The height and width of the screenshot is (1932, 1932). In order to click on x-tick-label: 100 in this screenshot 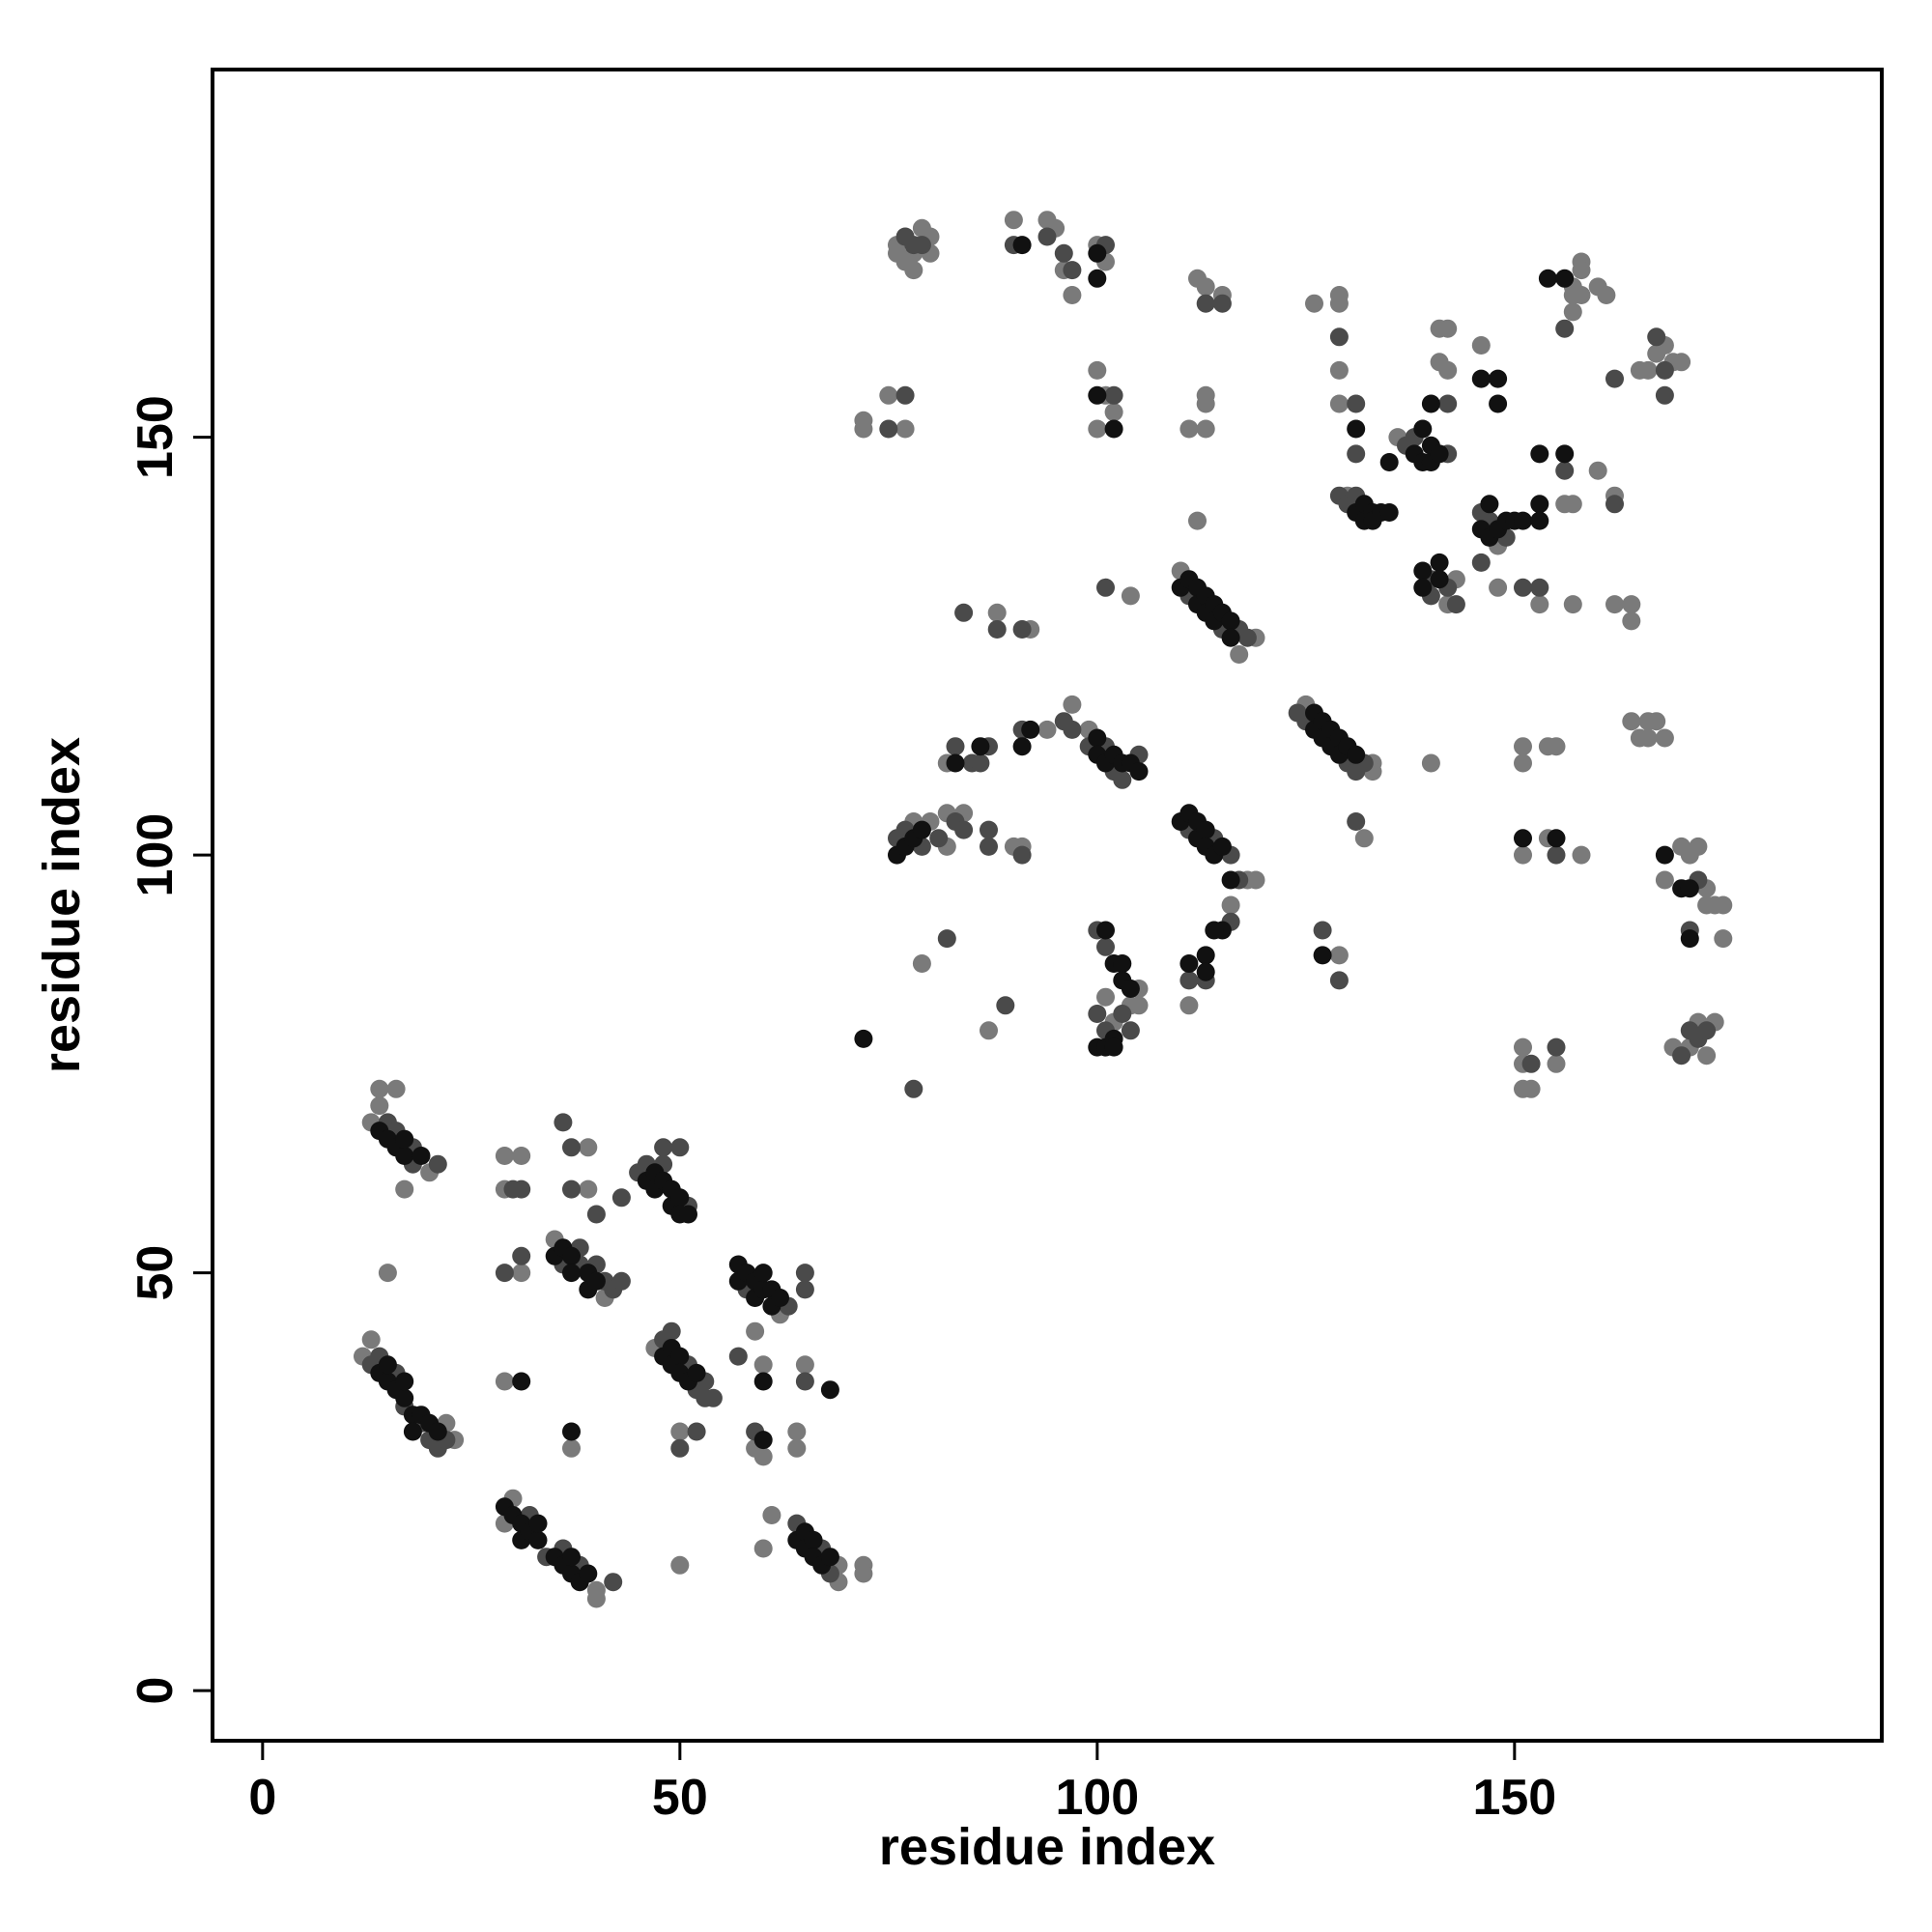, I will do `click(1097, 1798)`.